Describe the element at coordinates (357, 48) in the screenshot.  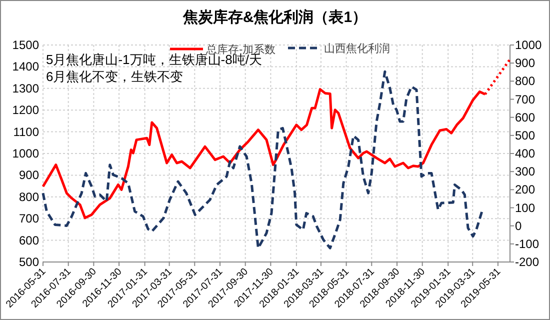
I see `legend-label: 山西焦化利润` at that location.